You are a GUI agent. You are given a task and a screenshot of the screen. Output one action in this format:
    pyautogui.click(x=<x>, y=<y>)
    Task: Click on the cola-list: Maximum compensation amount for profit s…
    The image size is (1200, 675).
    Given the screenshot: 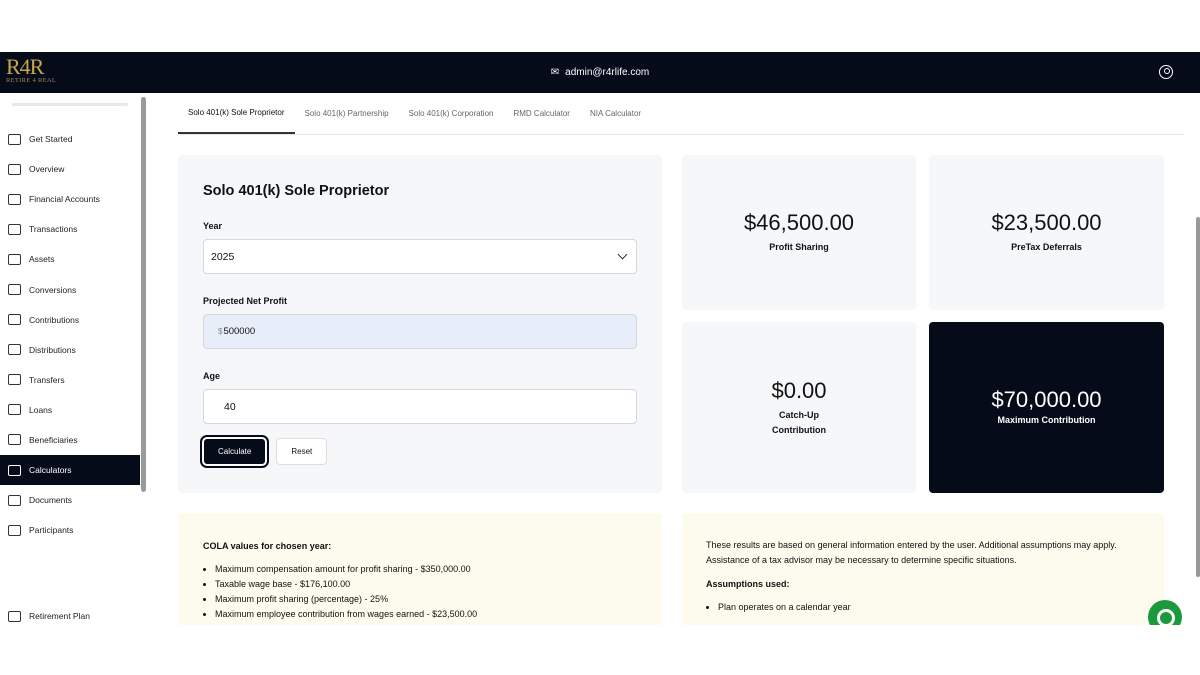 What is the action you would take?
    pyautogui.click(x=426, y=592)
    